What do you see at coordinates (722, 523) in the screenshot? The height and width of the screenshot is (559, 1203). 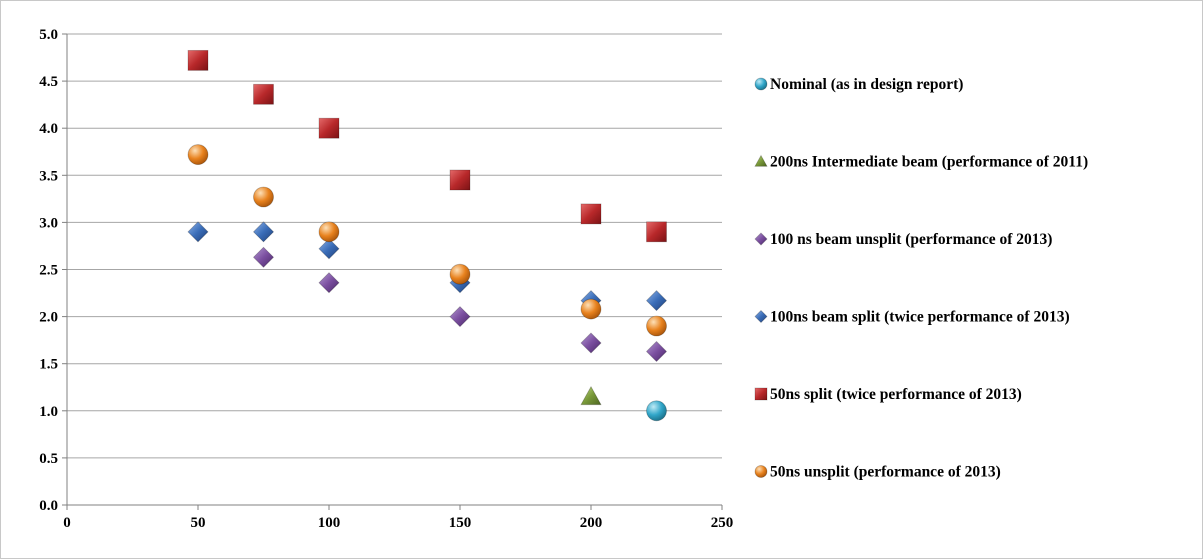 I see `x-tick-label: 250` at bounding box center [722, 523].